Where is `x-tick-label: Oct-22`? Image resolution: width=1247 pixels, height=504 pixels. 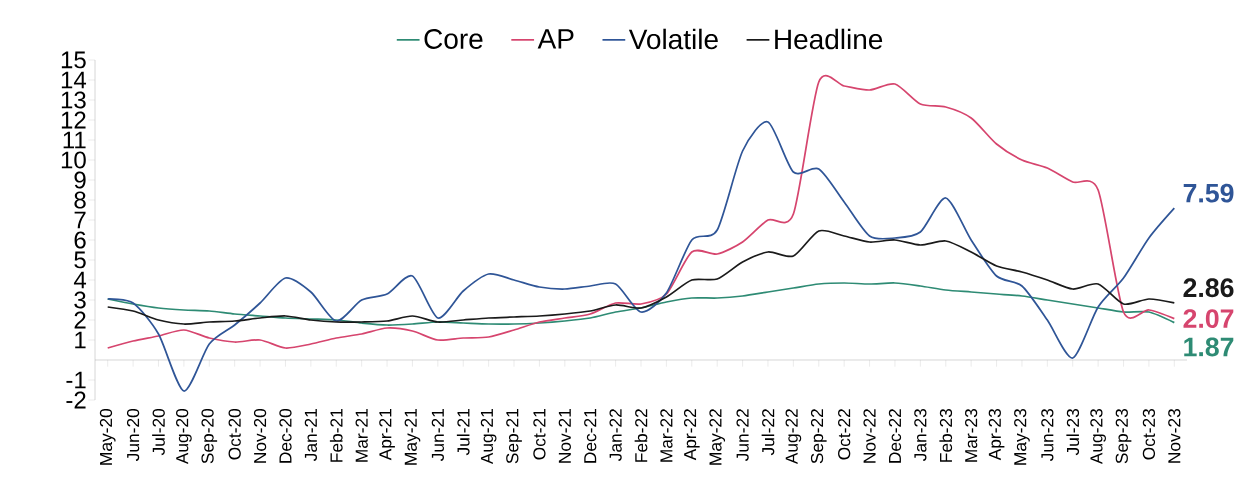 x-tick-label: Oct-22 is located at coordinates (844, 434).